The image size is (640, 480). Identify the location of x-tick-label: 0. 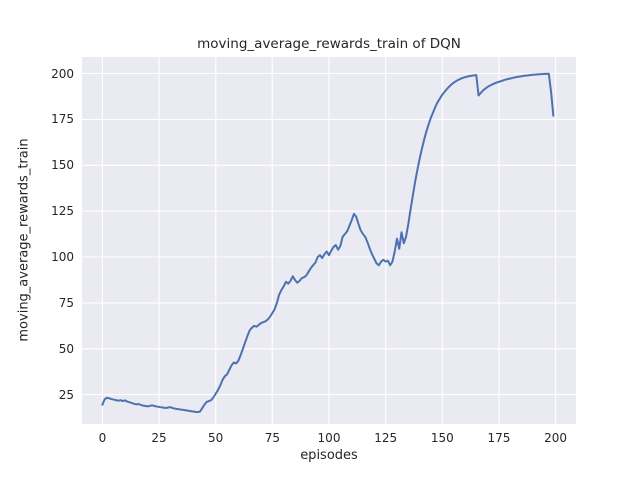
(102, 438).